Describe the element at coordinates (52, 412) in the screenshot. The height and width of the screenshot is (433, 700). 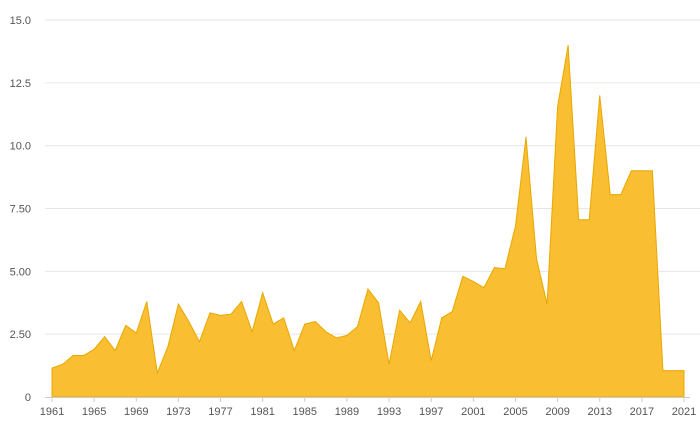
I see `x-tick-label: 1961` at that location.